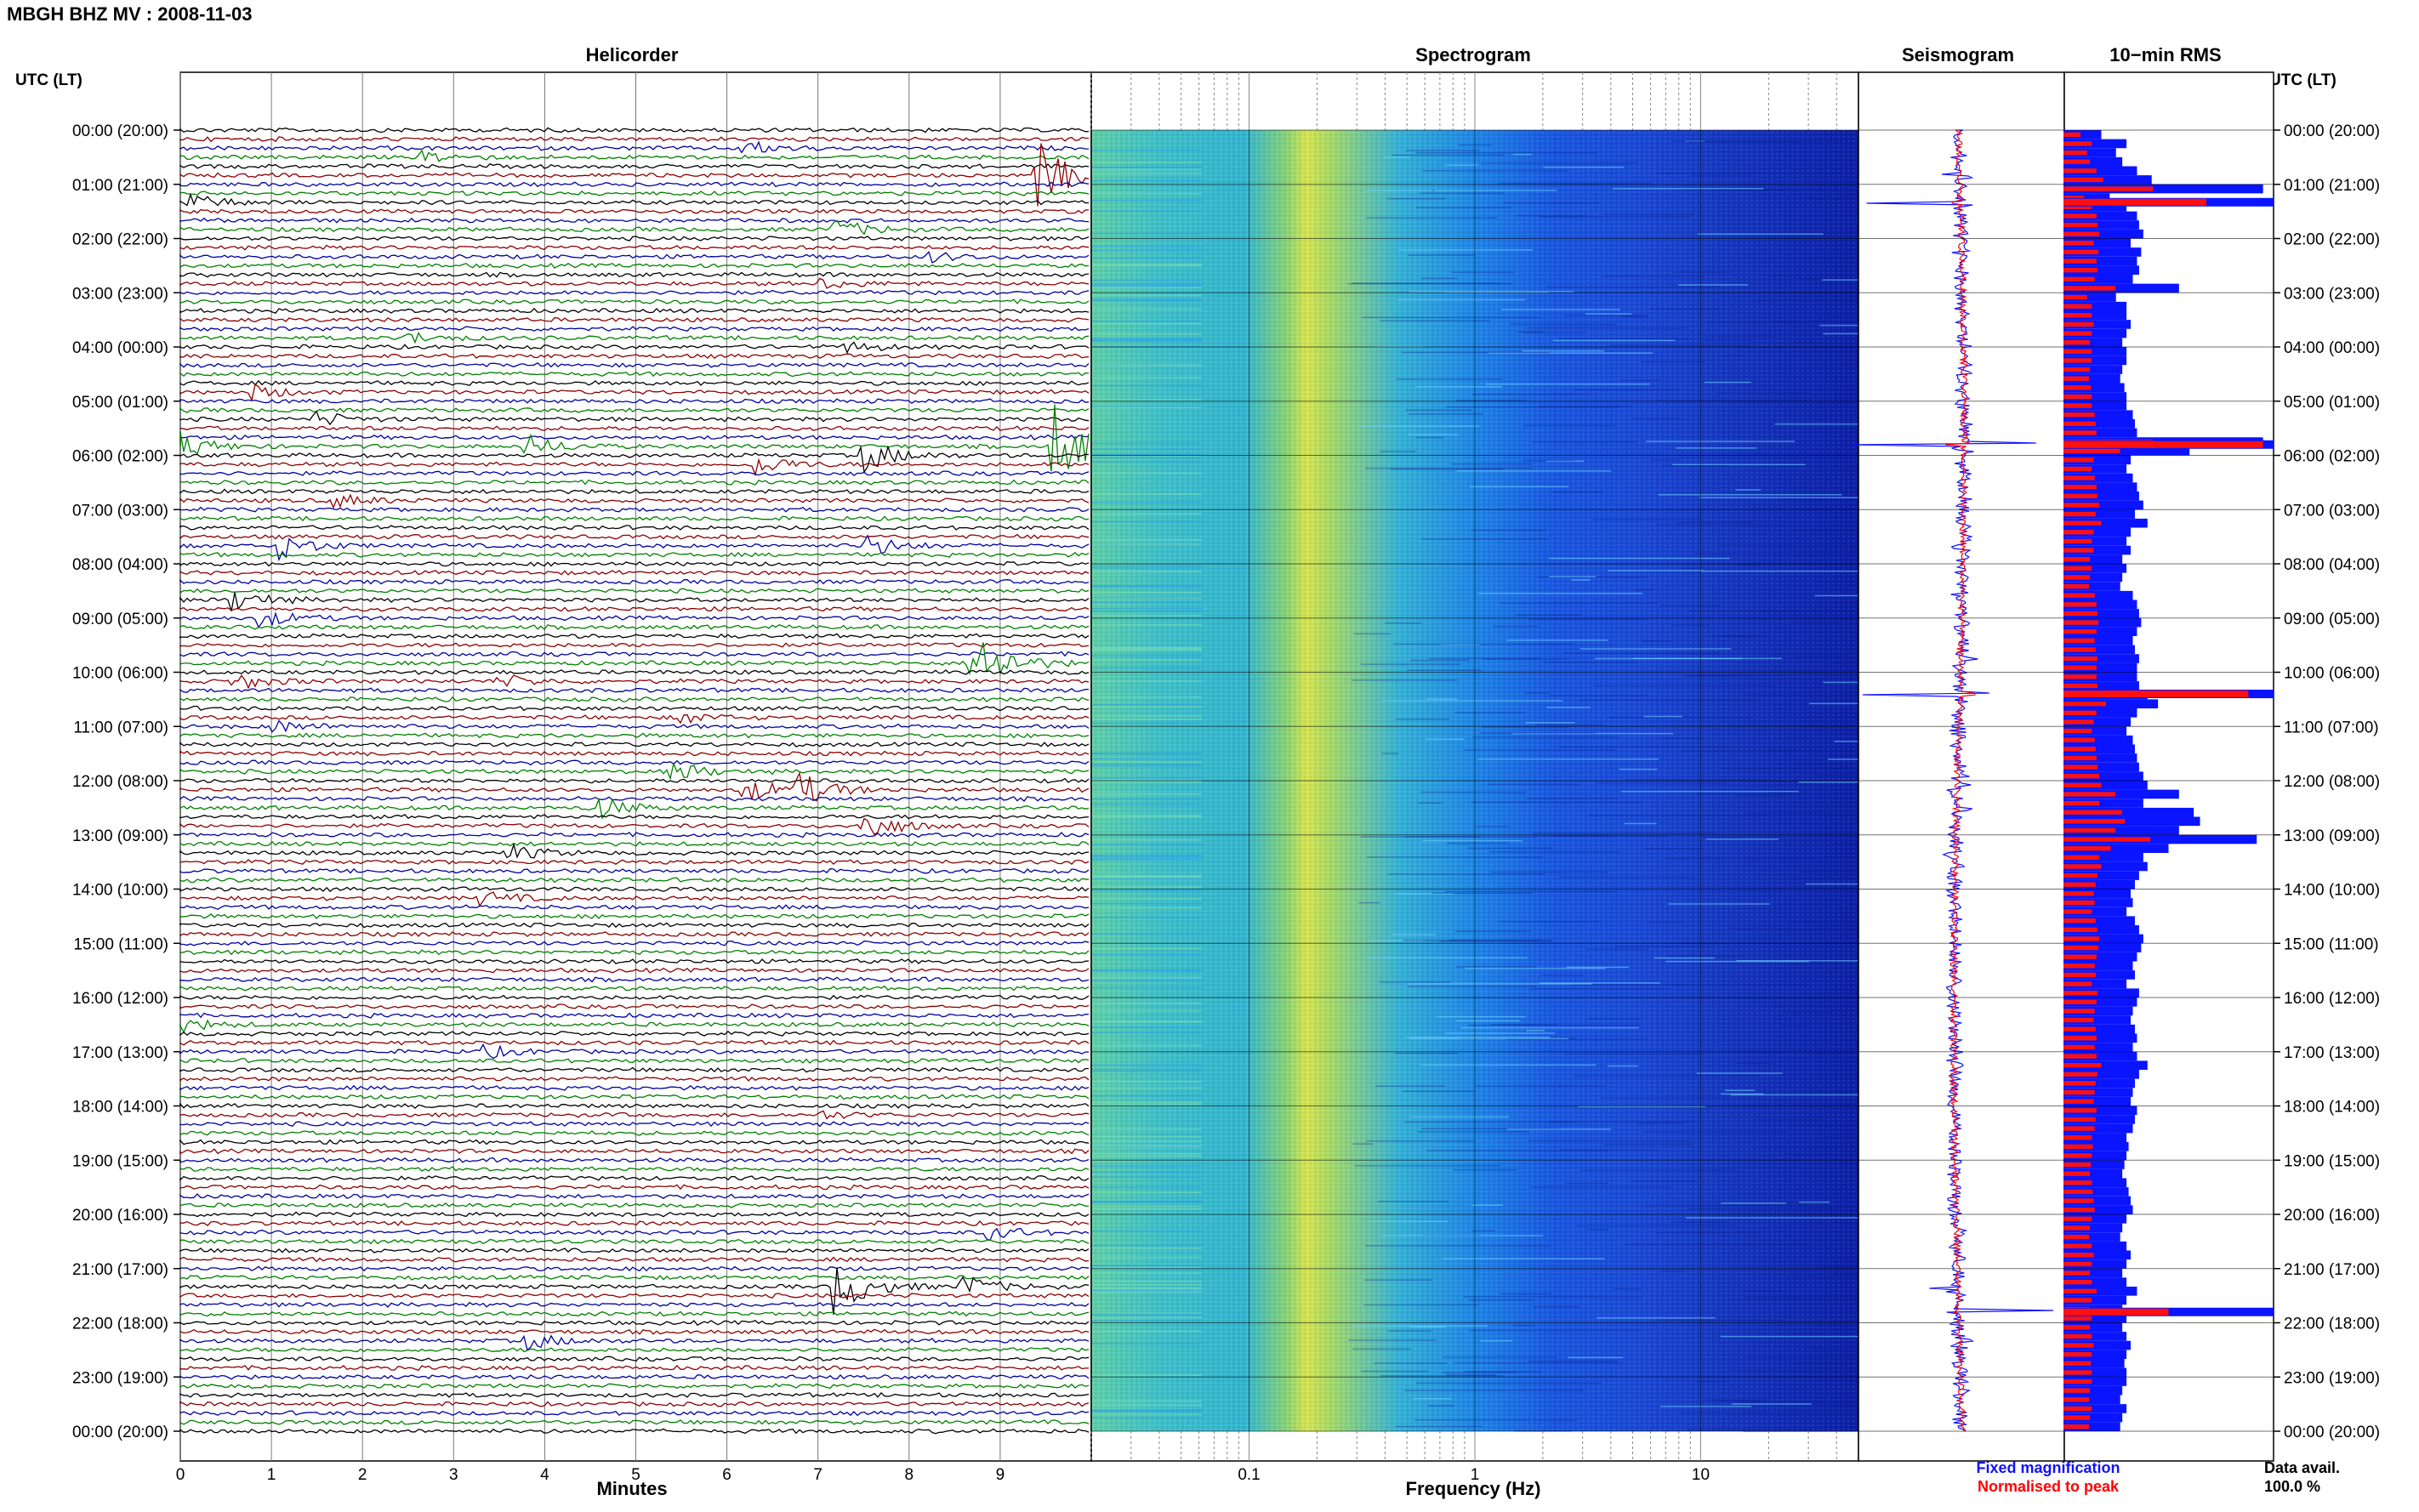 The height and width of the screenshot is (1512, 2419). What do you see at coordinates (2332, 674) in the screenshot?
I see `y-tick-label-right: 10:00 (06:00)` at bounding box center [2332, 674].